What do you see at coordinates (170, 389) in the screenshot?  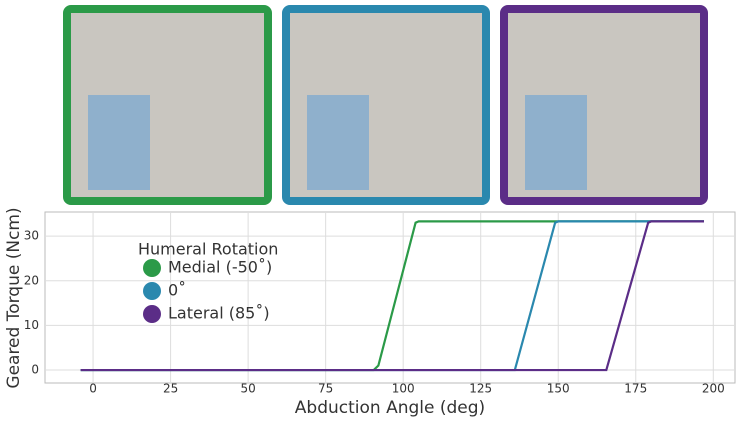 I see `x-tick-label: 25` at bounding box center [170, 389].